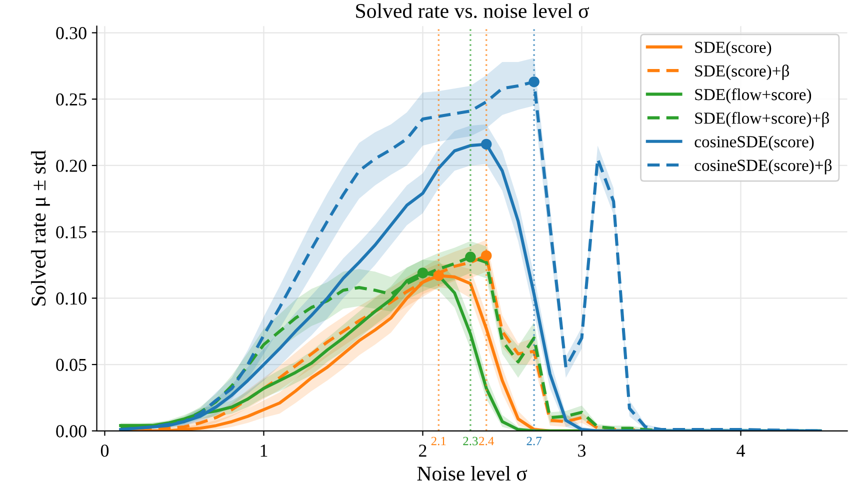 The width and height of the screenshot is (849, 493). I want to click on x-axis-title: Noise level σ, so click(472, 473).